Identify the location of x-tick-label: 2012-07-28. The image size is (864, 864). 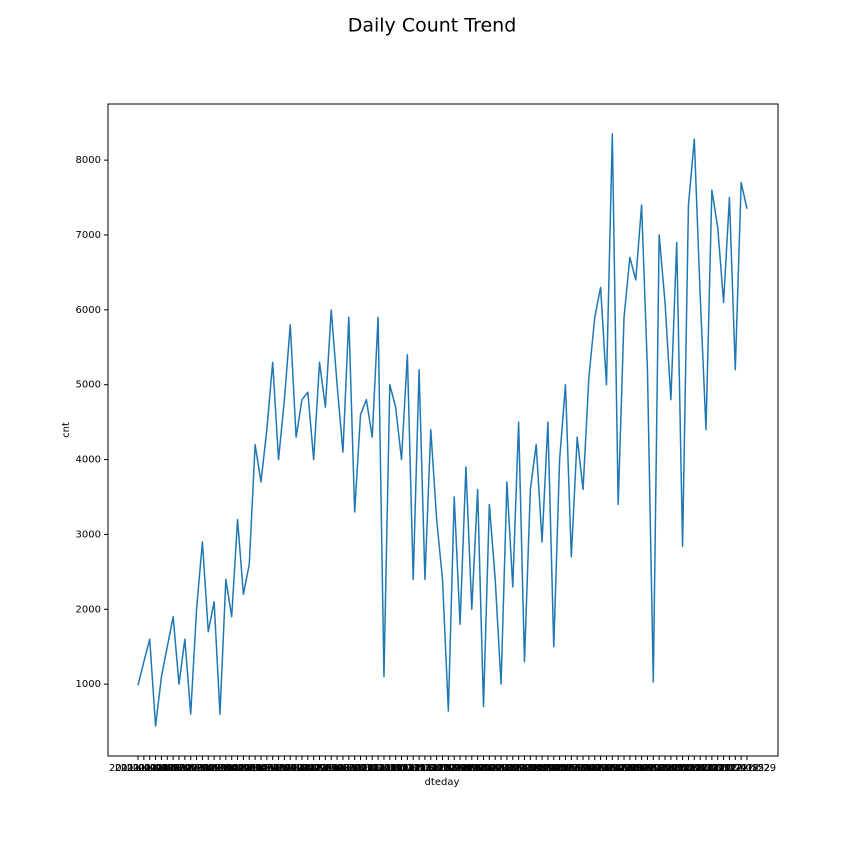
(618, 768).